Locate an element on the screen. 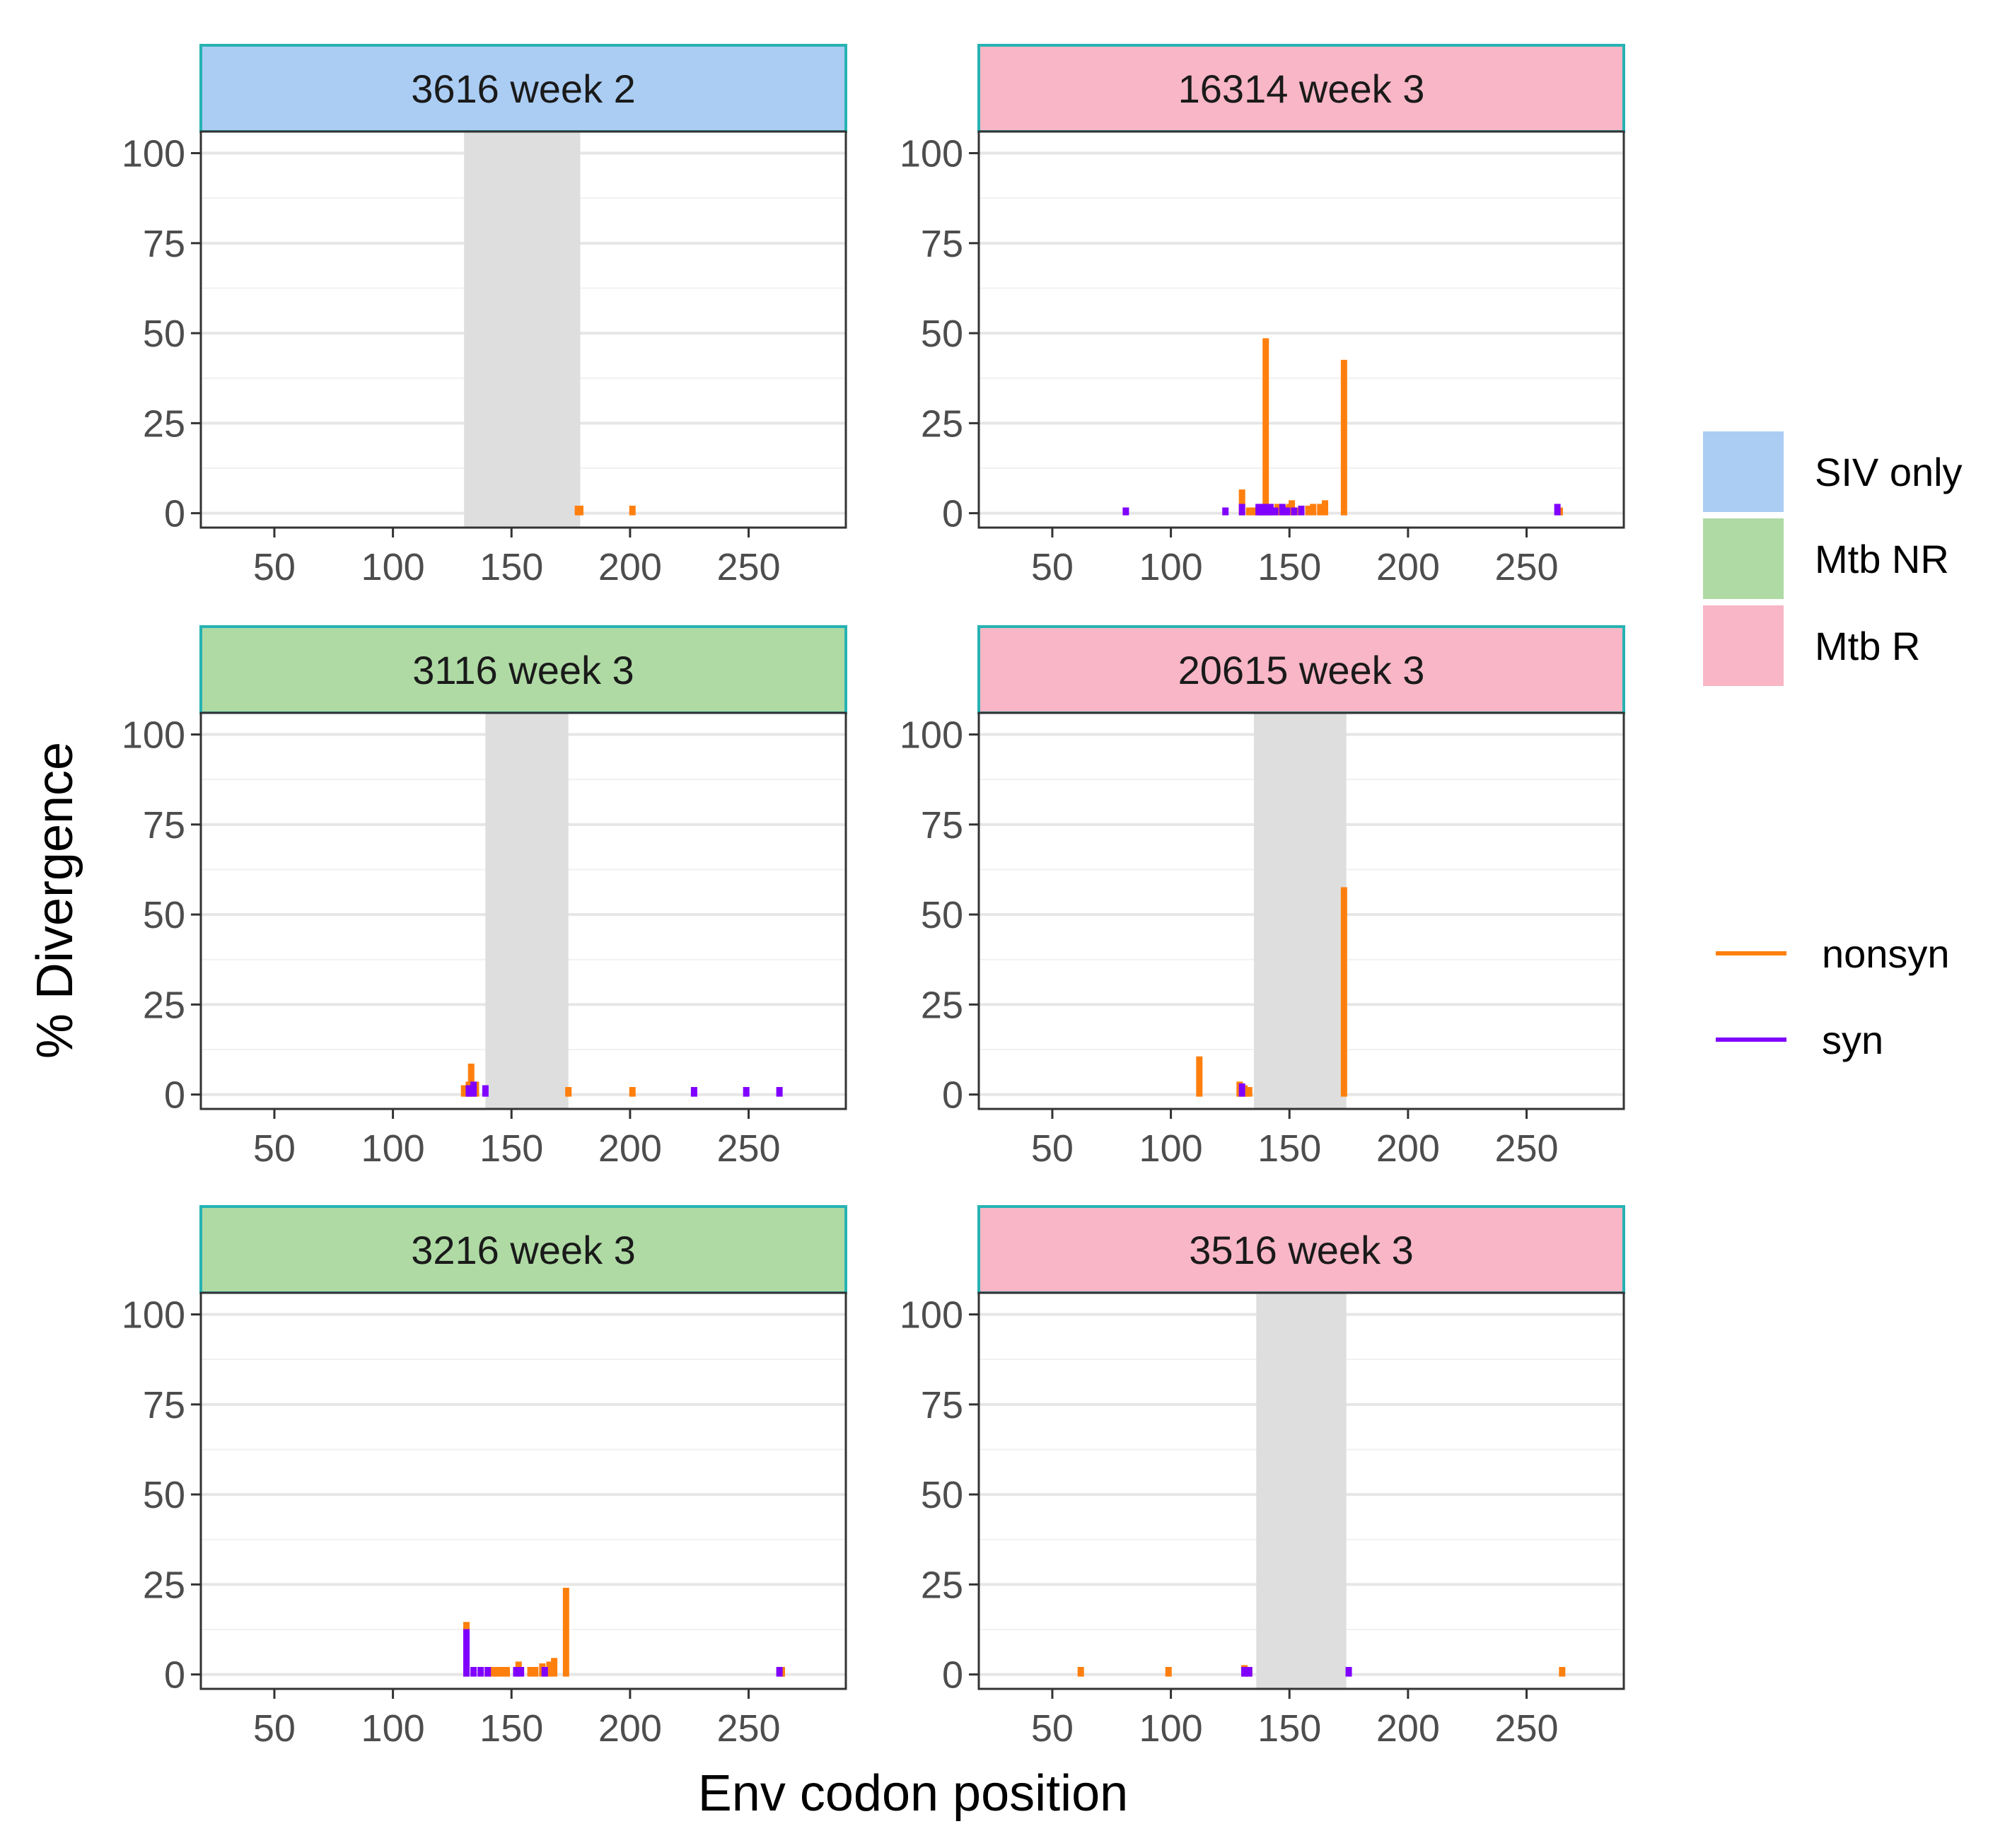 The image size is (2005, 1848). y-axis-title: % Divergence is located at coordinates (55, 900).